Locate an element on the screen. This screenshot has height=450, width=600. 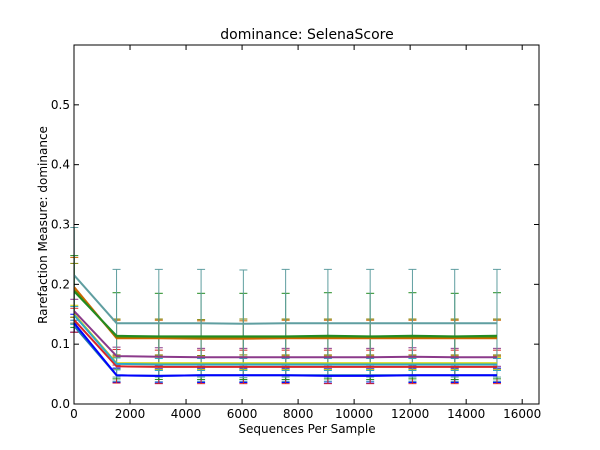
y-tick-label: 0.5 is located at coordinates (60, 105).